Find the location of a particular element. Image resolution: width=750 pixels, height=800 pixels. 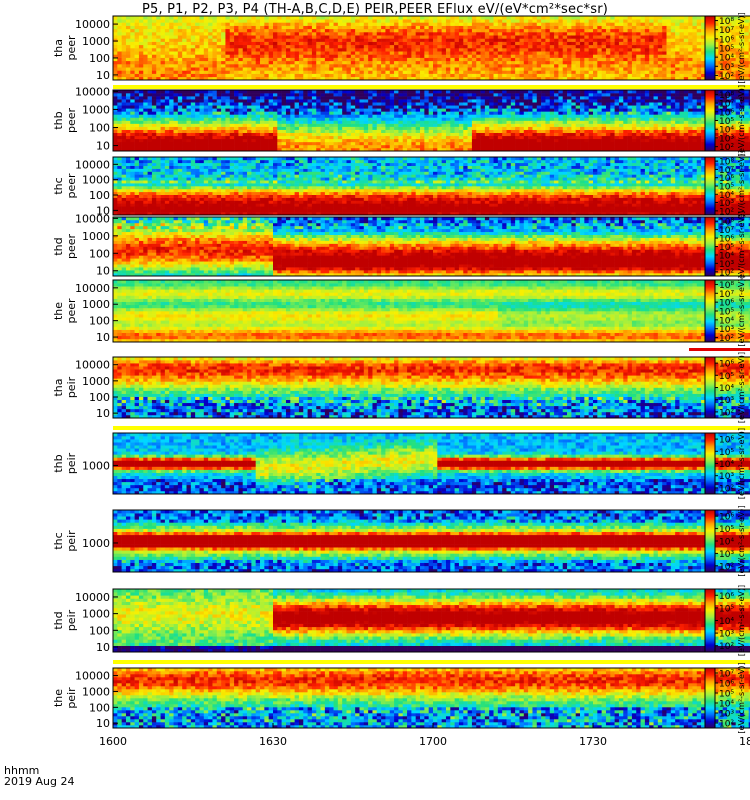

colorbar-thd-peir: 10² 10³ 10⁴ 10⁵ 10⁶ [eV/(cm²-s-sr-eV)] is located at coordinates (725, 620).